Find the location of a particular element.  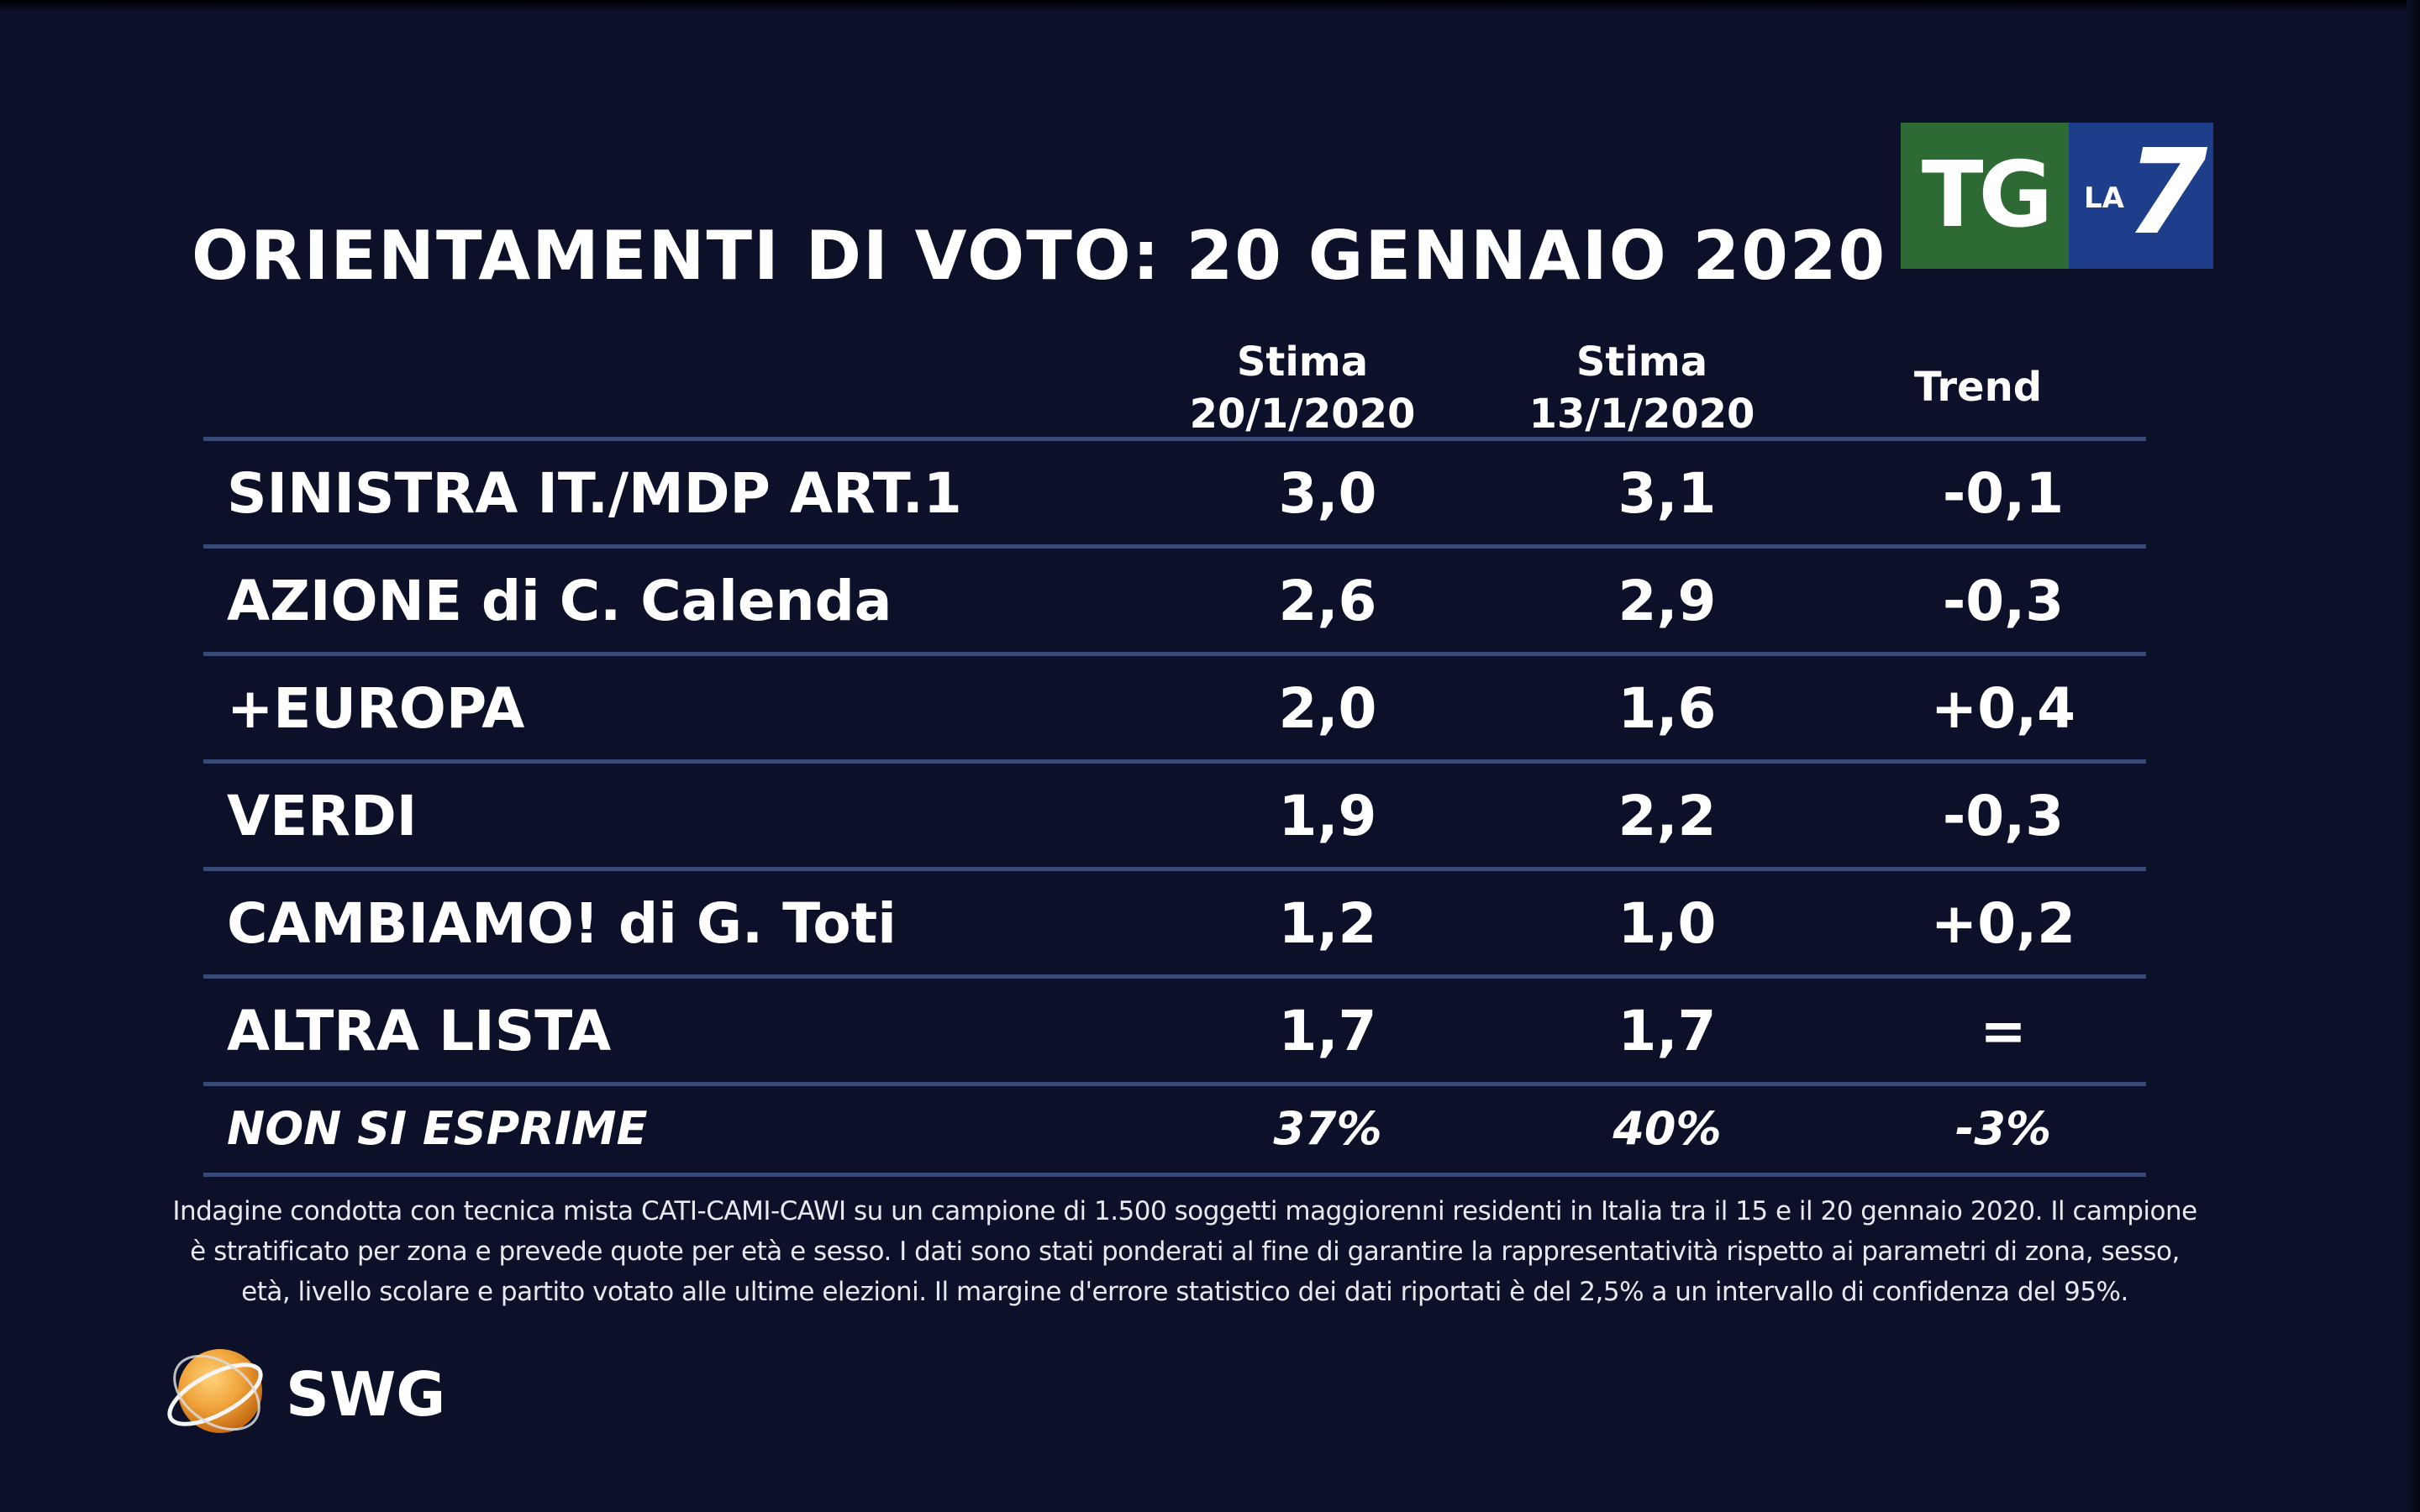

party-label: +EUROPA is located at coordinates (376, 708).